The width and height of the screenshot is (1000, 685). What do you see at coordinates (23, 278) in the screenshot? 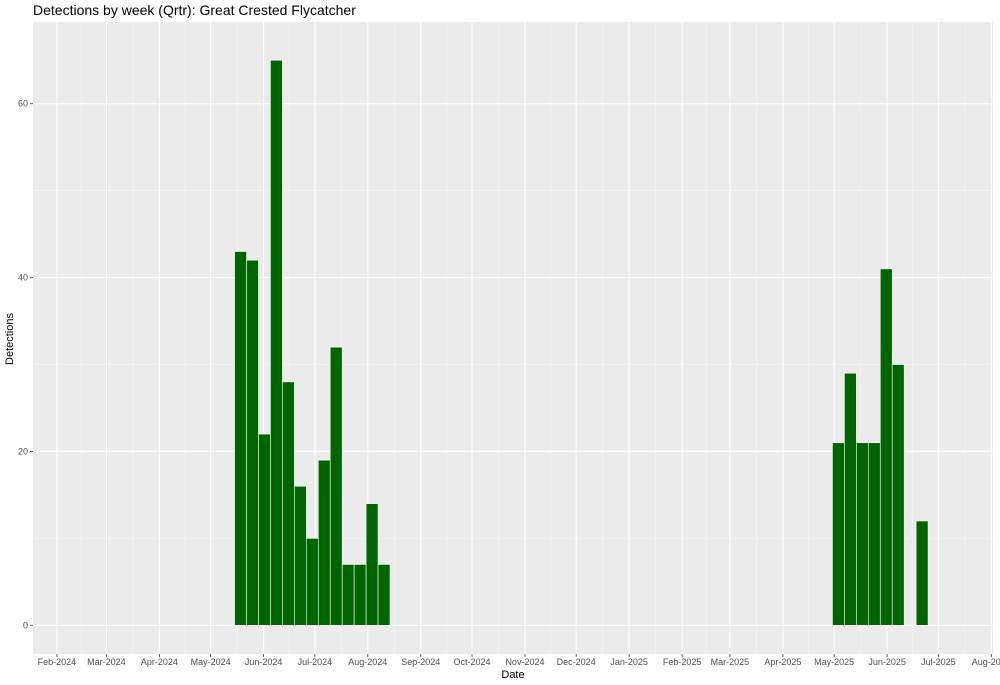
I see `y-tick-label: 40` at bounding box center [23, 278].